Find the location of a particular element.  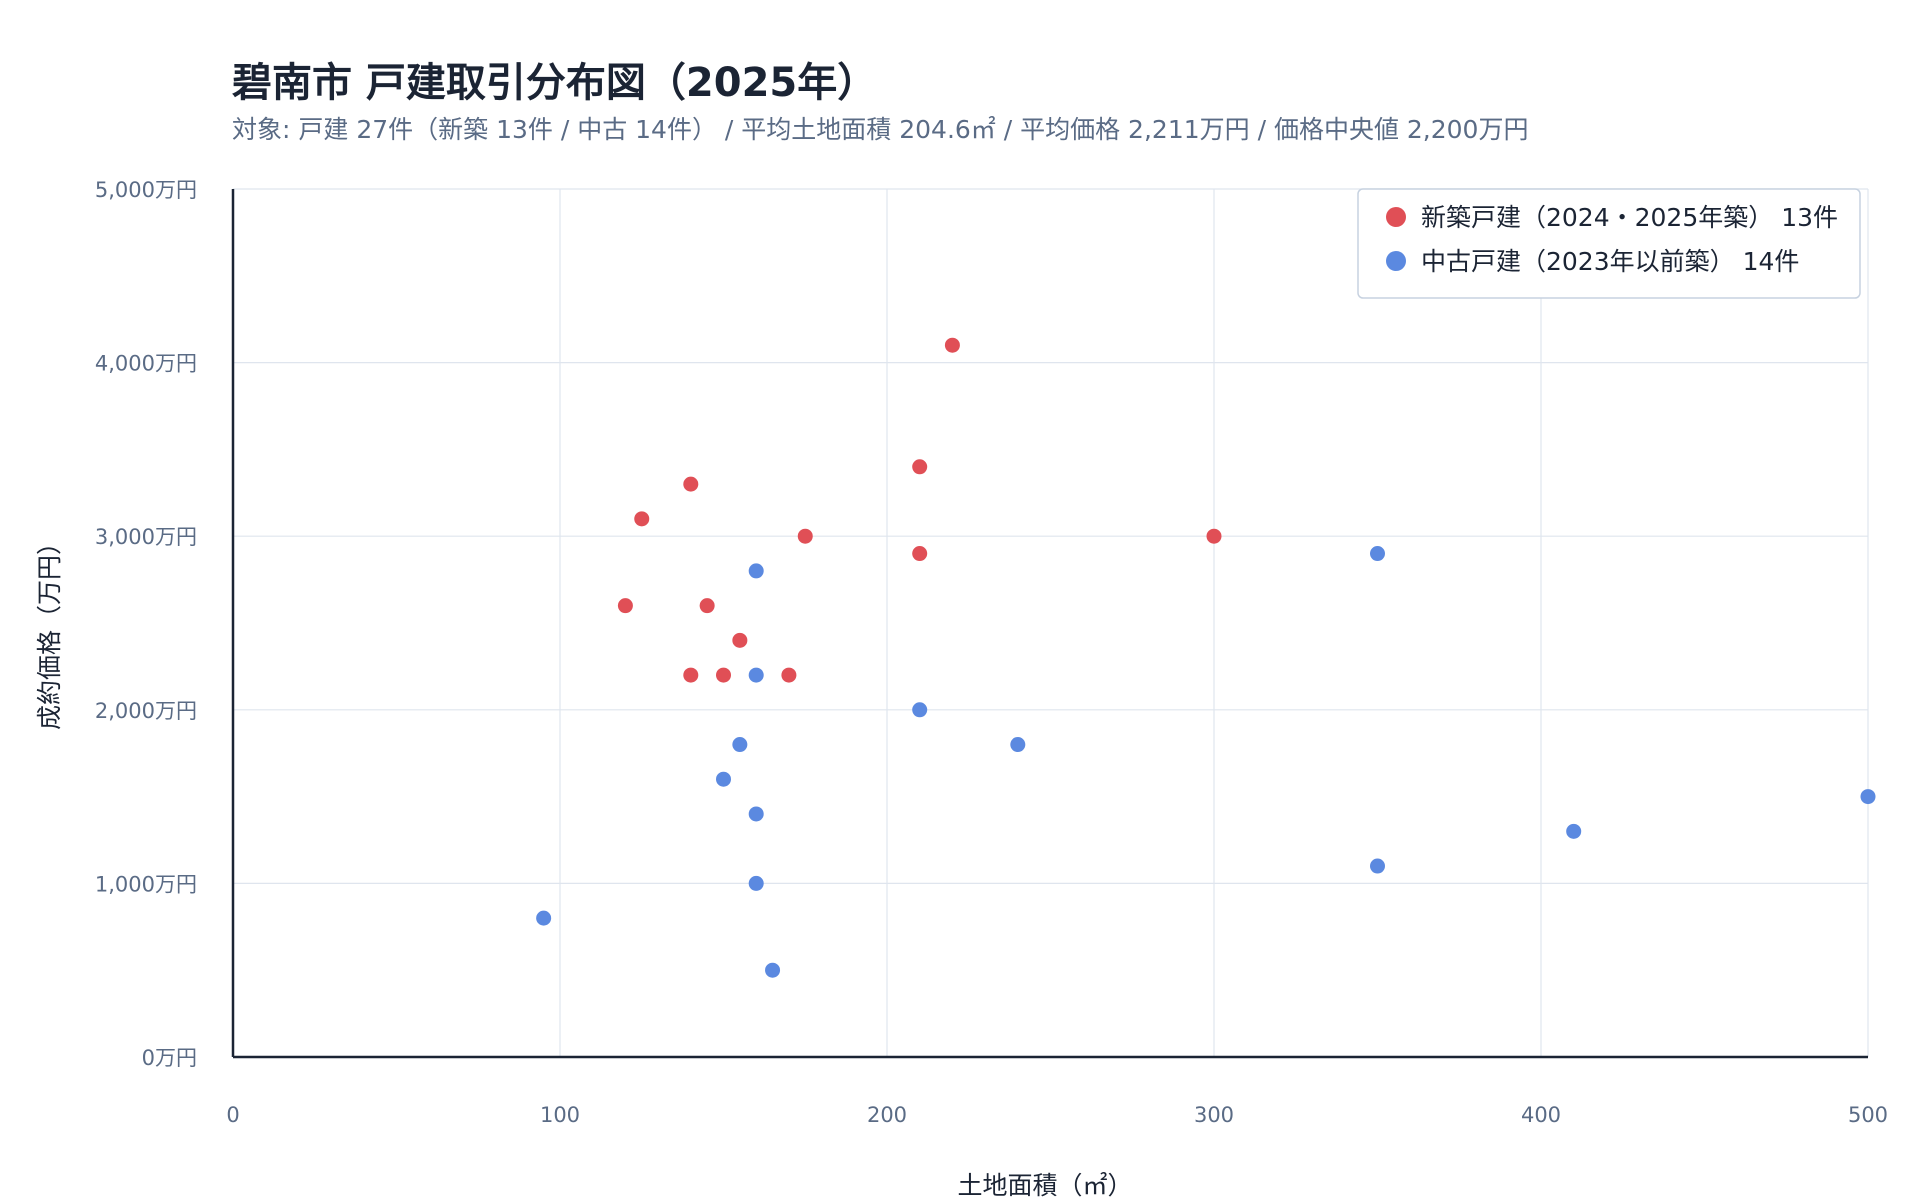

x-tick-label: 100 is located at coordinates (560, 1115).